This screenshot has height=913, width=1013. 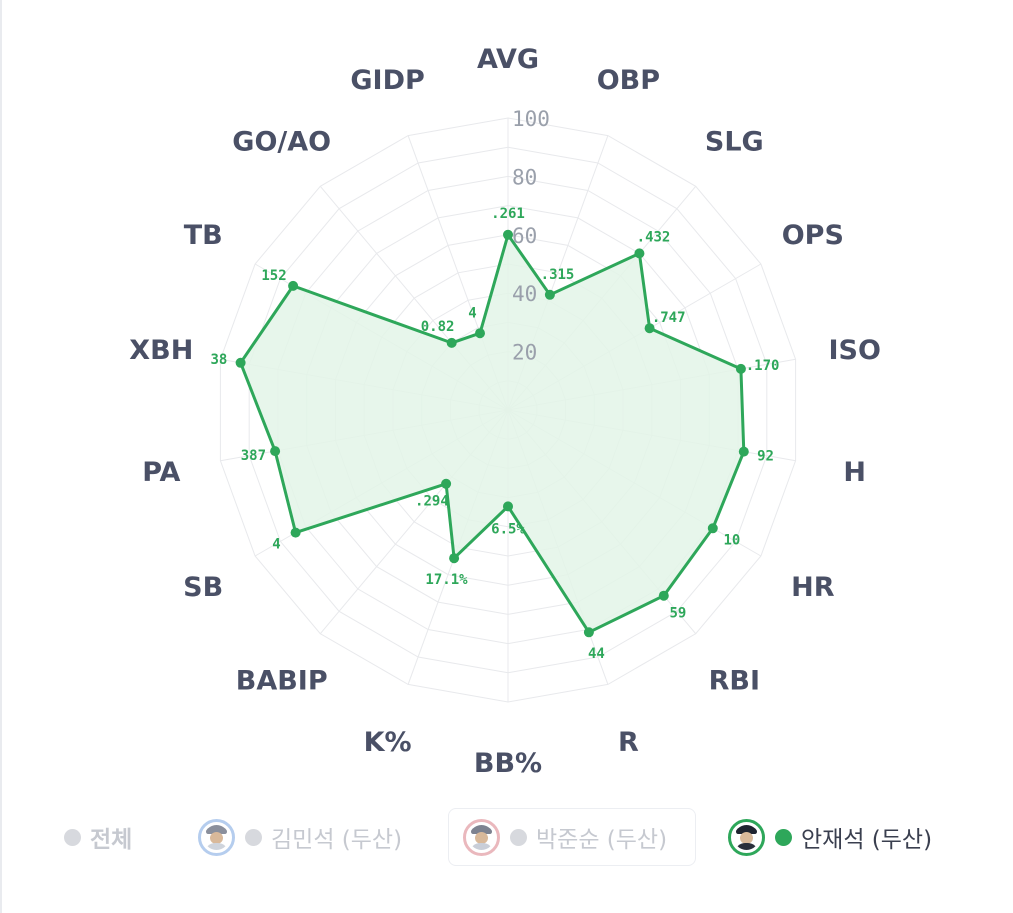 I want to click on data-value-label: .170, so click(x=763, y=366).